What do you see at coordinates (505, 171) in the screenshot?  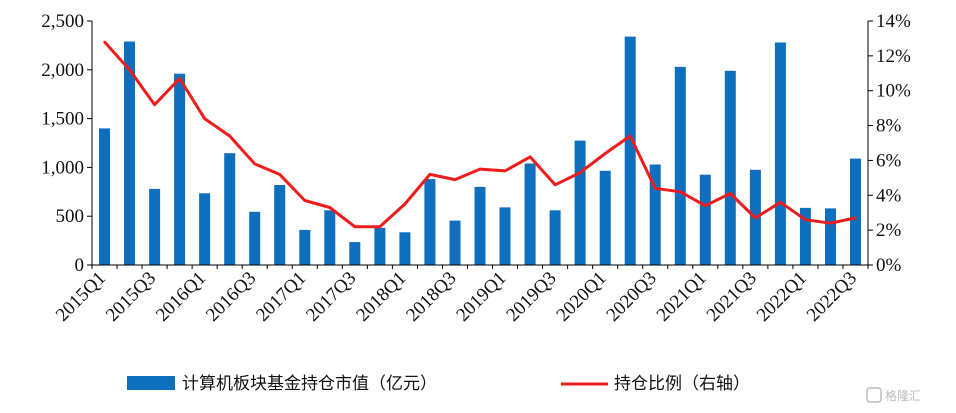 I see `line-point-2019Q1` at bounding box center [505, 171].